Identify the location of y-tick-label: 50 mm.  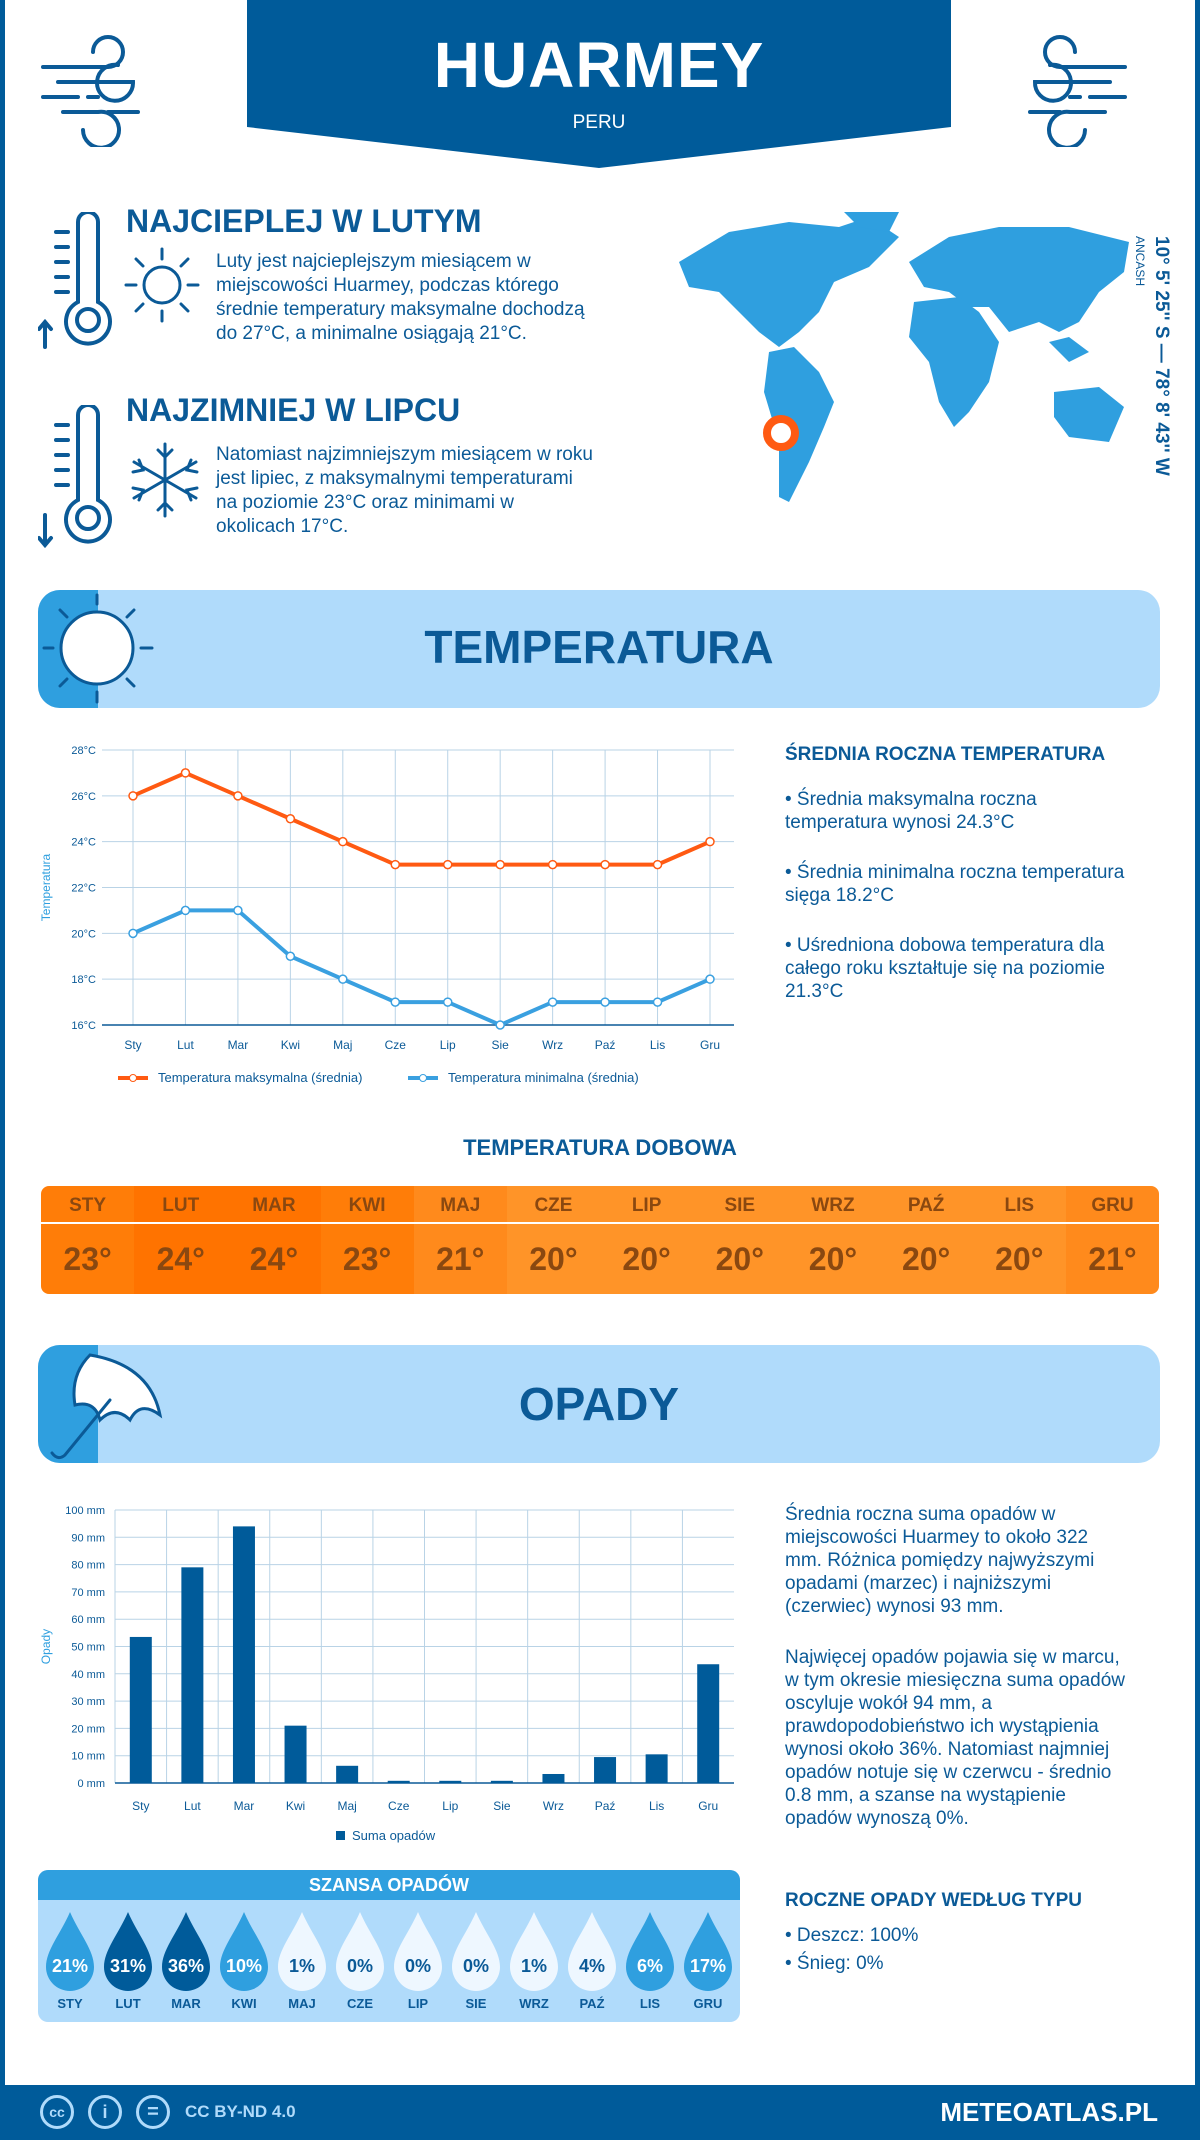
(88, 1648).